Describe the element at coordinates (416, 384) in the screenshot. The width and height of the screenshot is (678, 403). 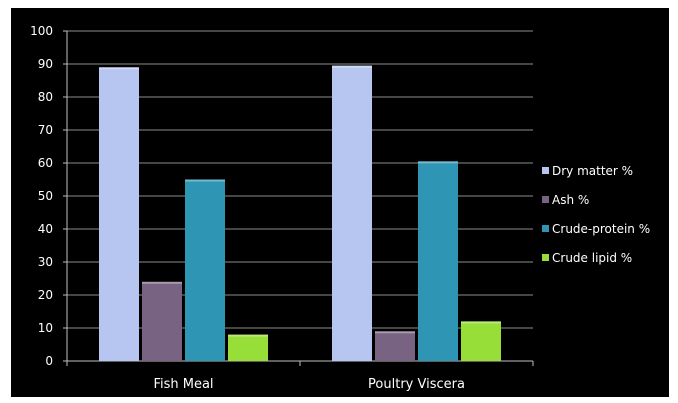
I see `x-tick-label: Poultry Viscera` at that location.